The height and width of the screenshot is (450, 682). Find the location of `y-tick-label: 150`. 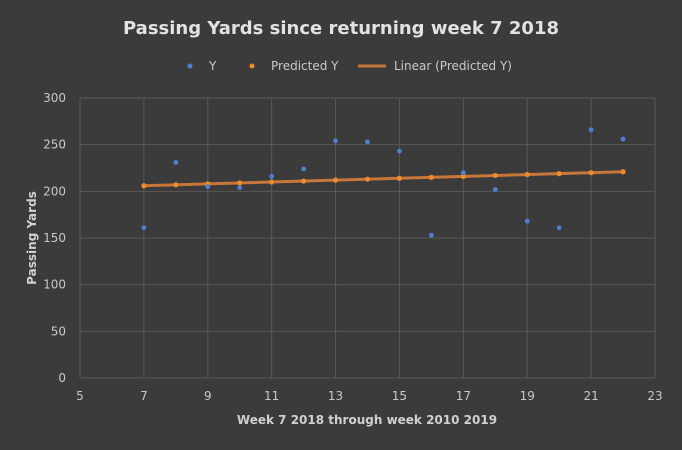

y-tick-label: 150 is located at coordinates (54, 238).